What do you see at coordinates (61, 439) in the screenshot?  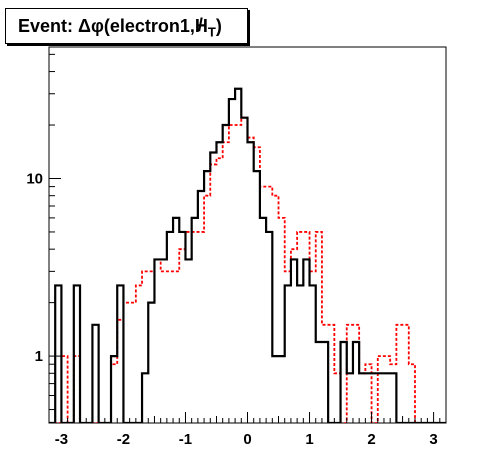 I see `x-tick-label: -3` at bounding box center [61, 439].